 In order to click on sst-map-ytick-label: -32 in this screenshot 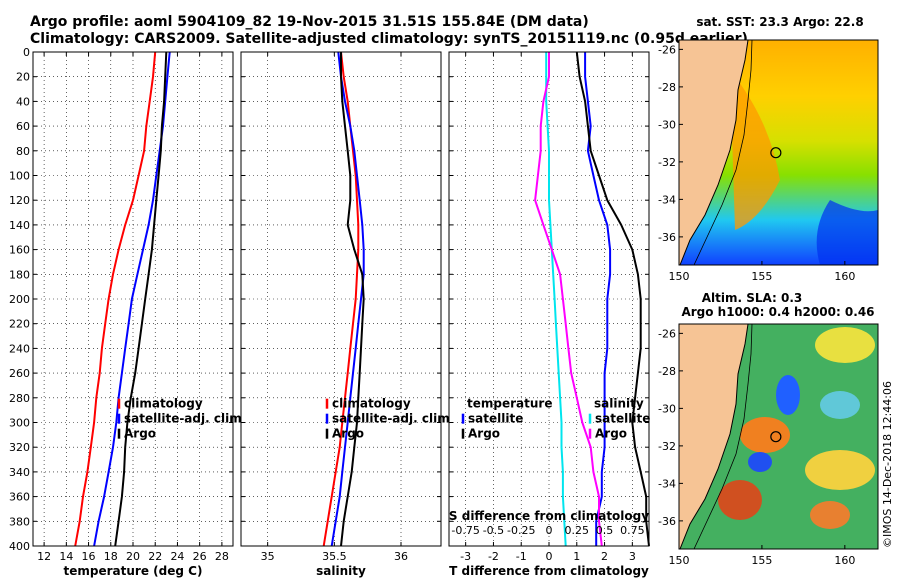, I will do `click(667, 162)`.